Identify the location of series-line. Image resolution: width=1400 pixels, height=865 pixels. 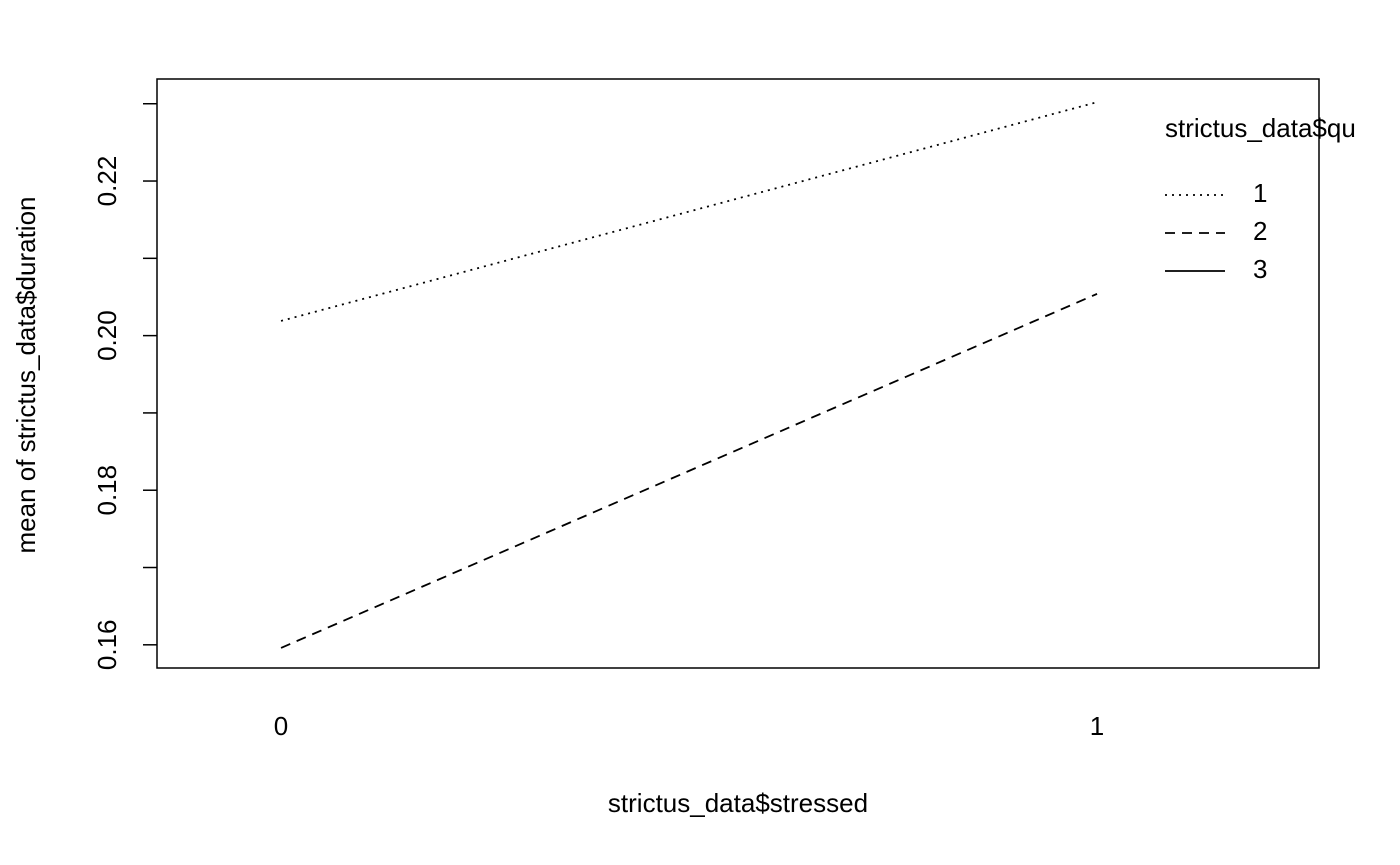
(689, 211).